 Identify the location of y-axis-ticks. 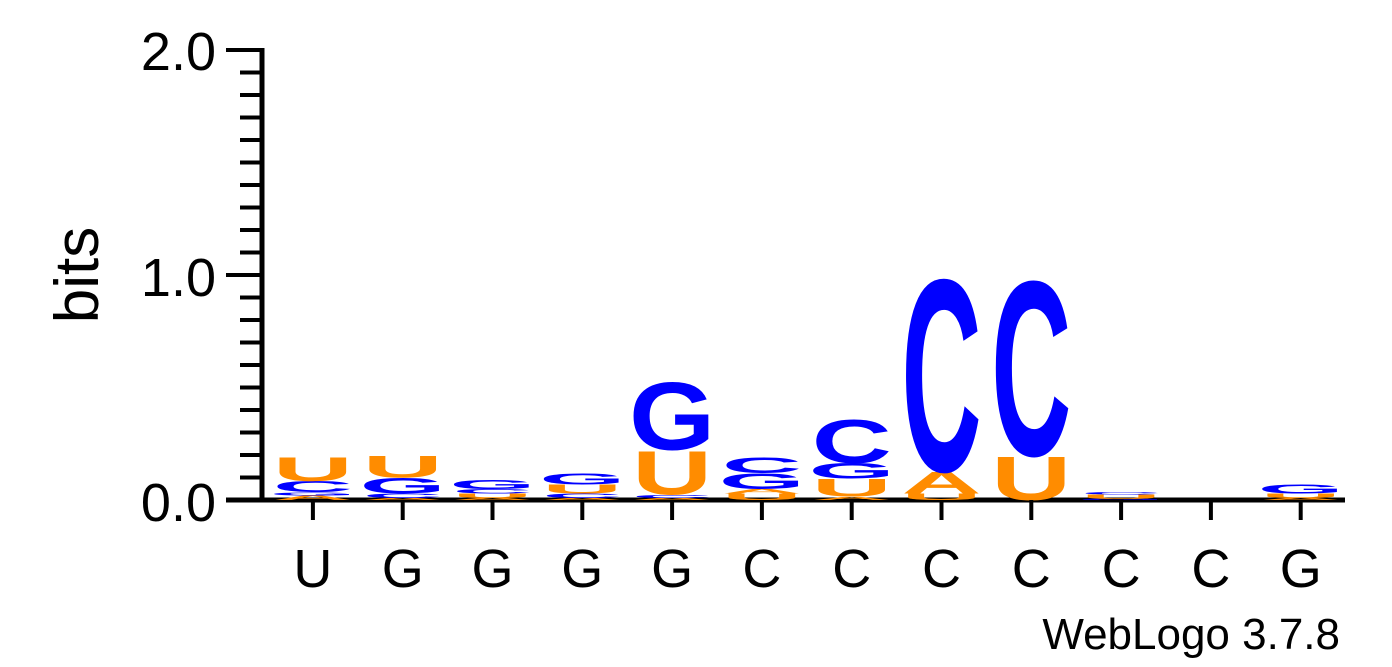
(244, 275).